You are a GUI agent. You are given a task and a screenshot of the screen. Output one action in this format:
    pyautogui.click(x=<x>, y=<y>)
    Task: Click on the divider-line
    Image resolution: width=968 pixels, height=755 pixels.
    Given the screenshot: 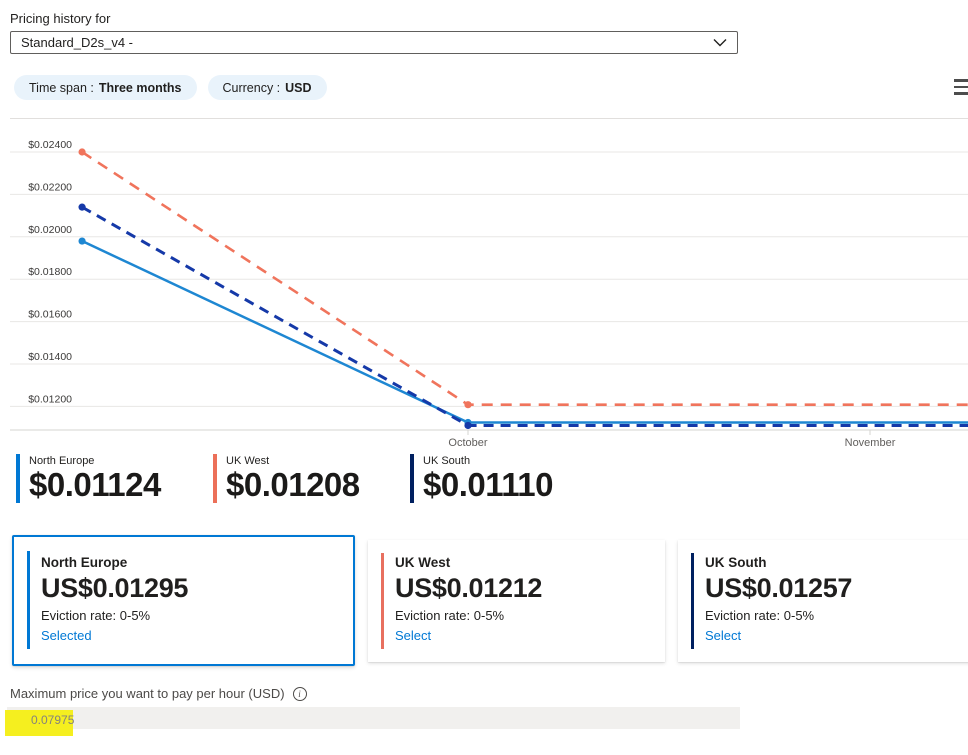 What is the action you would take?
    pyautogui.click(x=489, y=118)
    